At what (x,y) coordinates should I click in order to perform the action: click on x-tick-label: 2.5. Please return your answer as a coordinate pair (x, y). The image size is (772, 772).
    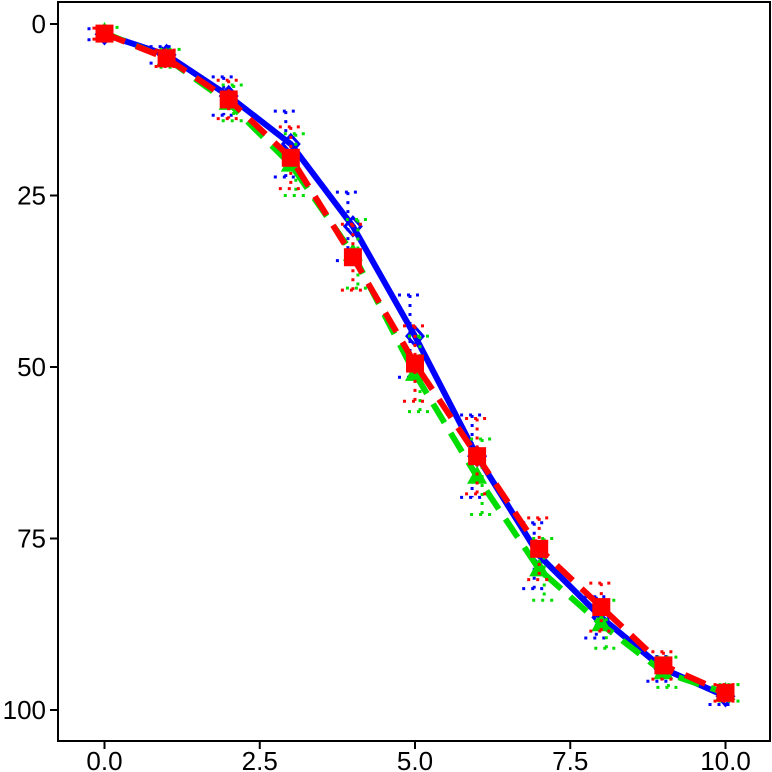
    Looking at the image, I should click on (260, 759).